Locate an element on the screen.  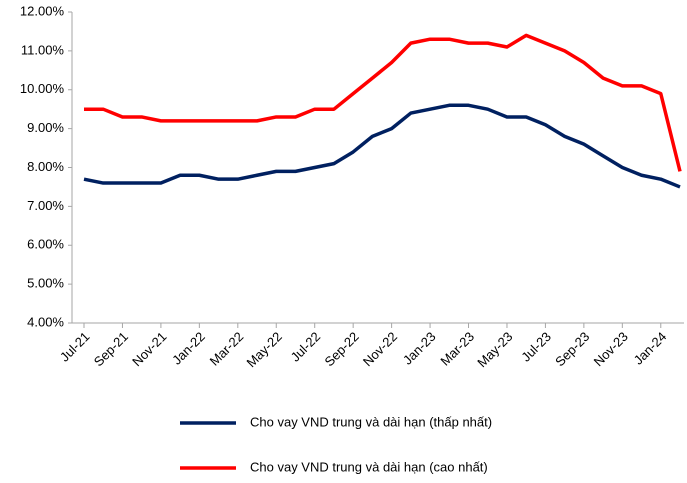
y-tick-label: 4.00% is located at coordinates (45, 321).